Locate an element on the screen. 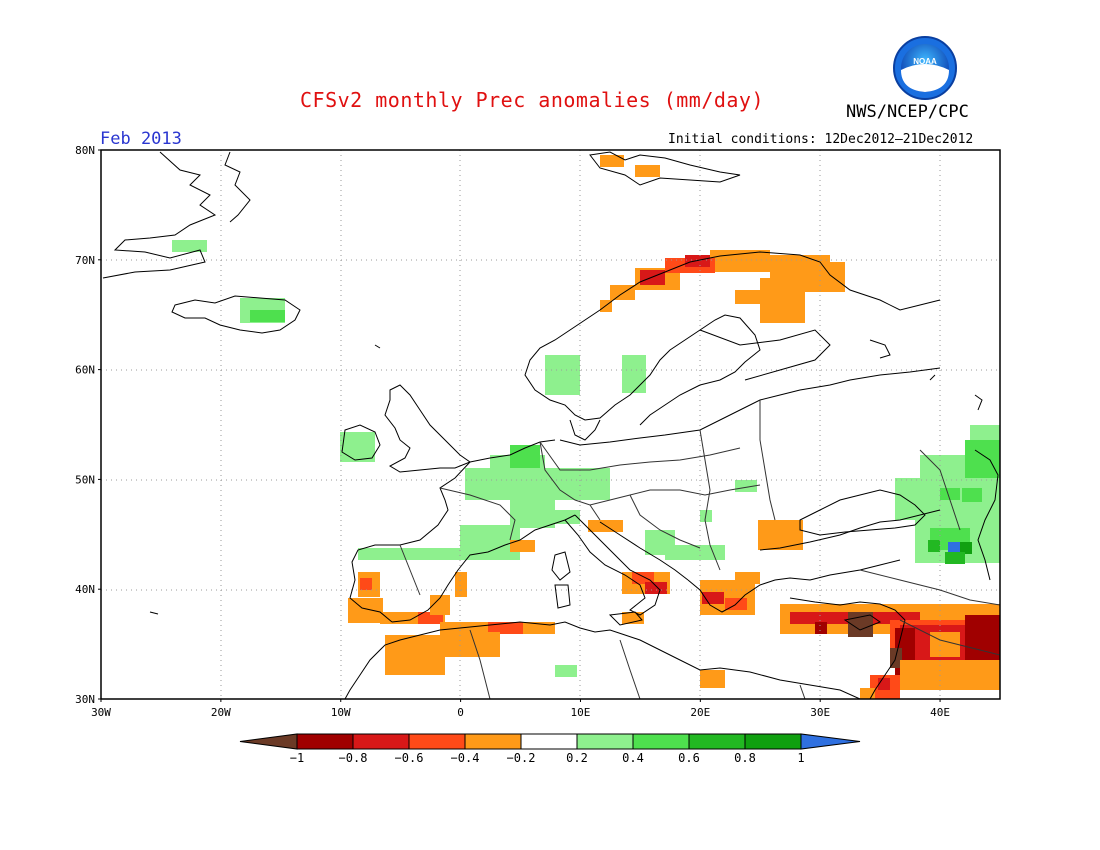 This screenshot has height=850, width=1100. lat-label: 40N is located at coordinates (85, 589).